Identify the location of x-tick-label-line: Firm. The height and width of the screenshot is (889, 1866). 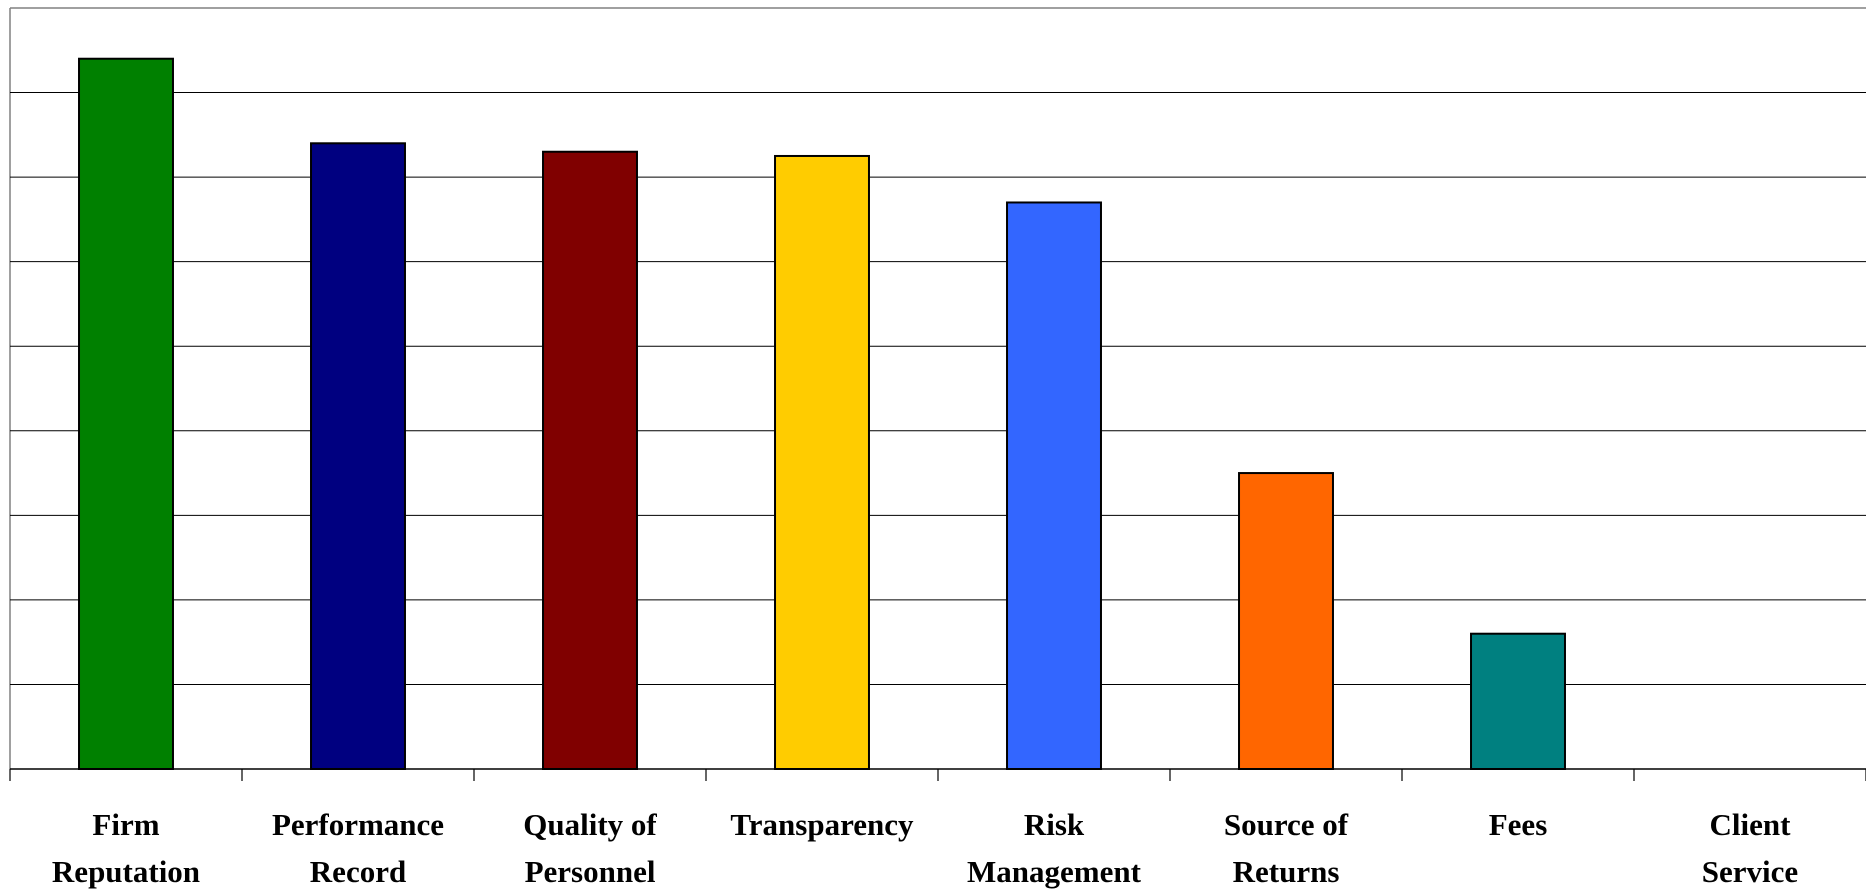
(125, 824).